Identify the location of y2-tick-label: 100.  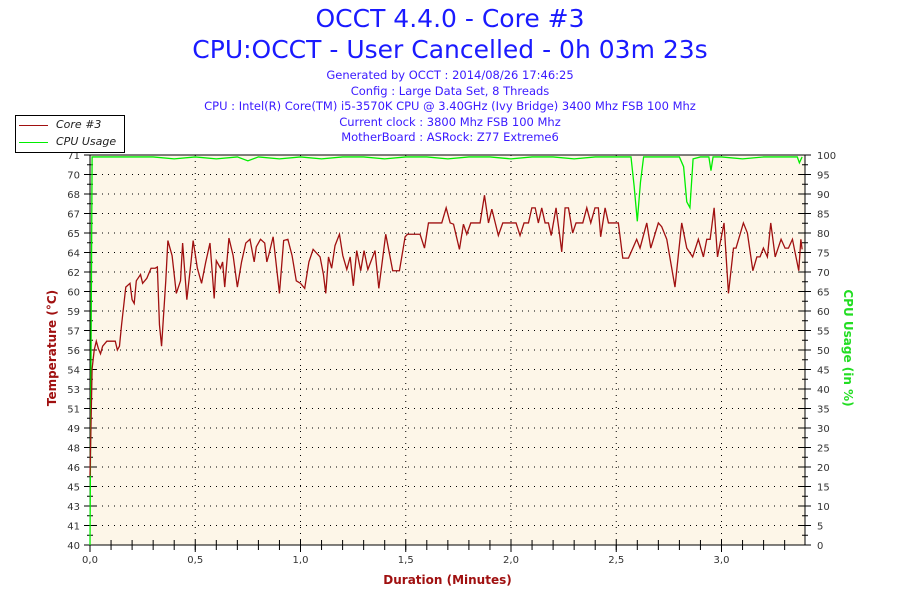
(826, 156).